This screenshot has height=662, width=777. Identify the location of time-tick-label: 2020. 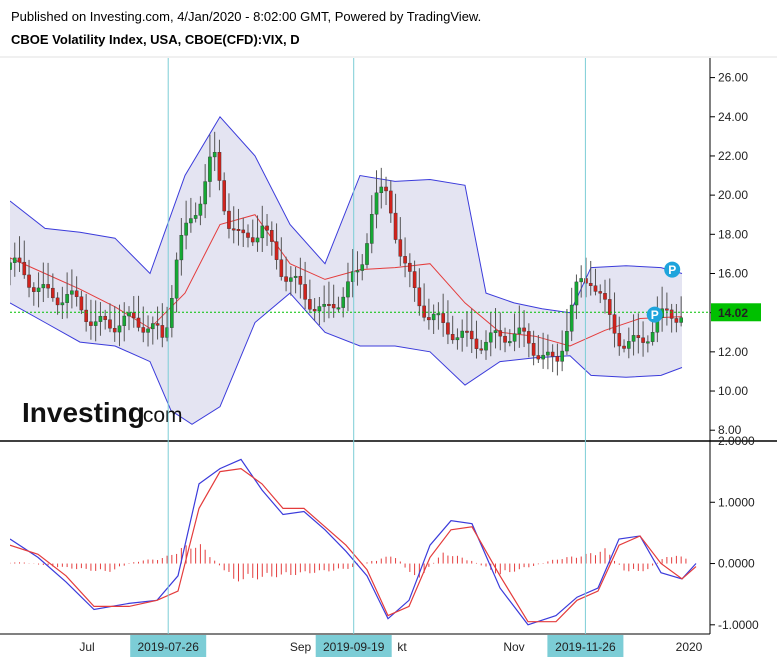
(689, 647).